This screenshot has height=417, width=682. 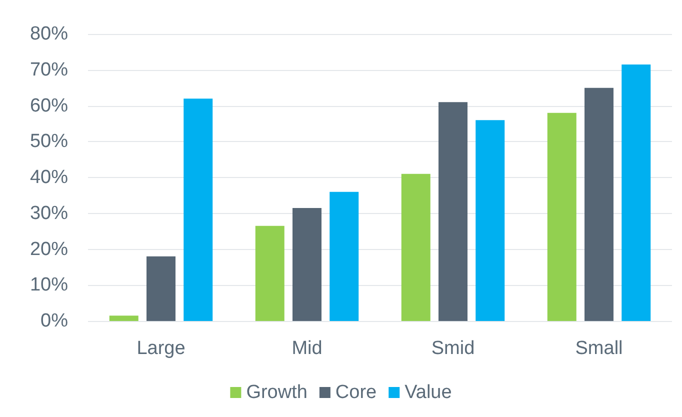 What do you see at coordinates (49, 105) in the screenshot?
I see `y-tick-label: 60%` at bounding box center [49, 105].